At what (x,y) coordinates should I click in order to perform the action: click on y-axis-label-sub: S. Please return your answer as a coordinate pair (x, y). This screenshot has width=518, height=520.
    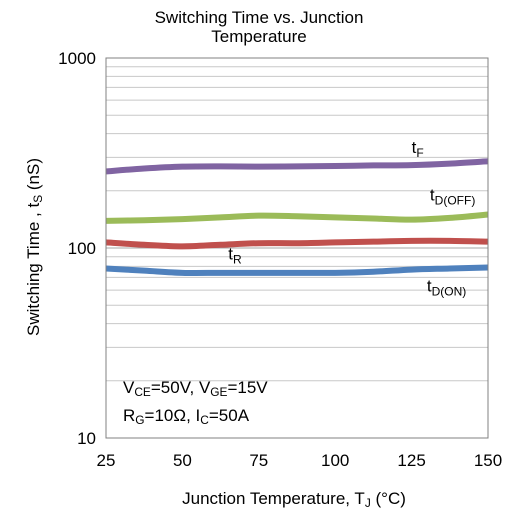
    Looking at the image, I should click on (37, 198).